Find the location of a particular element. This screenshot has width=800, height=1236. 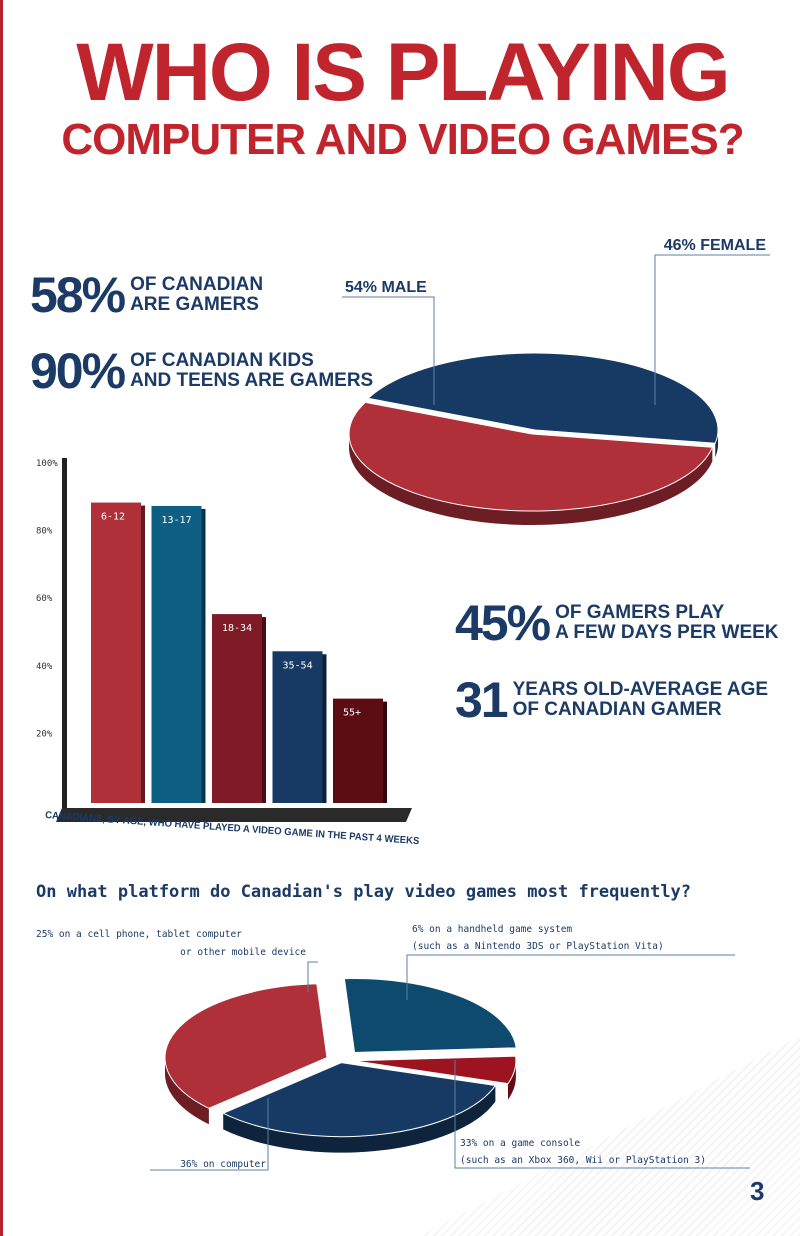

pie-slice-female is located at coordinates (543, 398).